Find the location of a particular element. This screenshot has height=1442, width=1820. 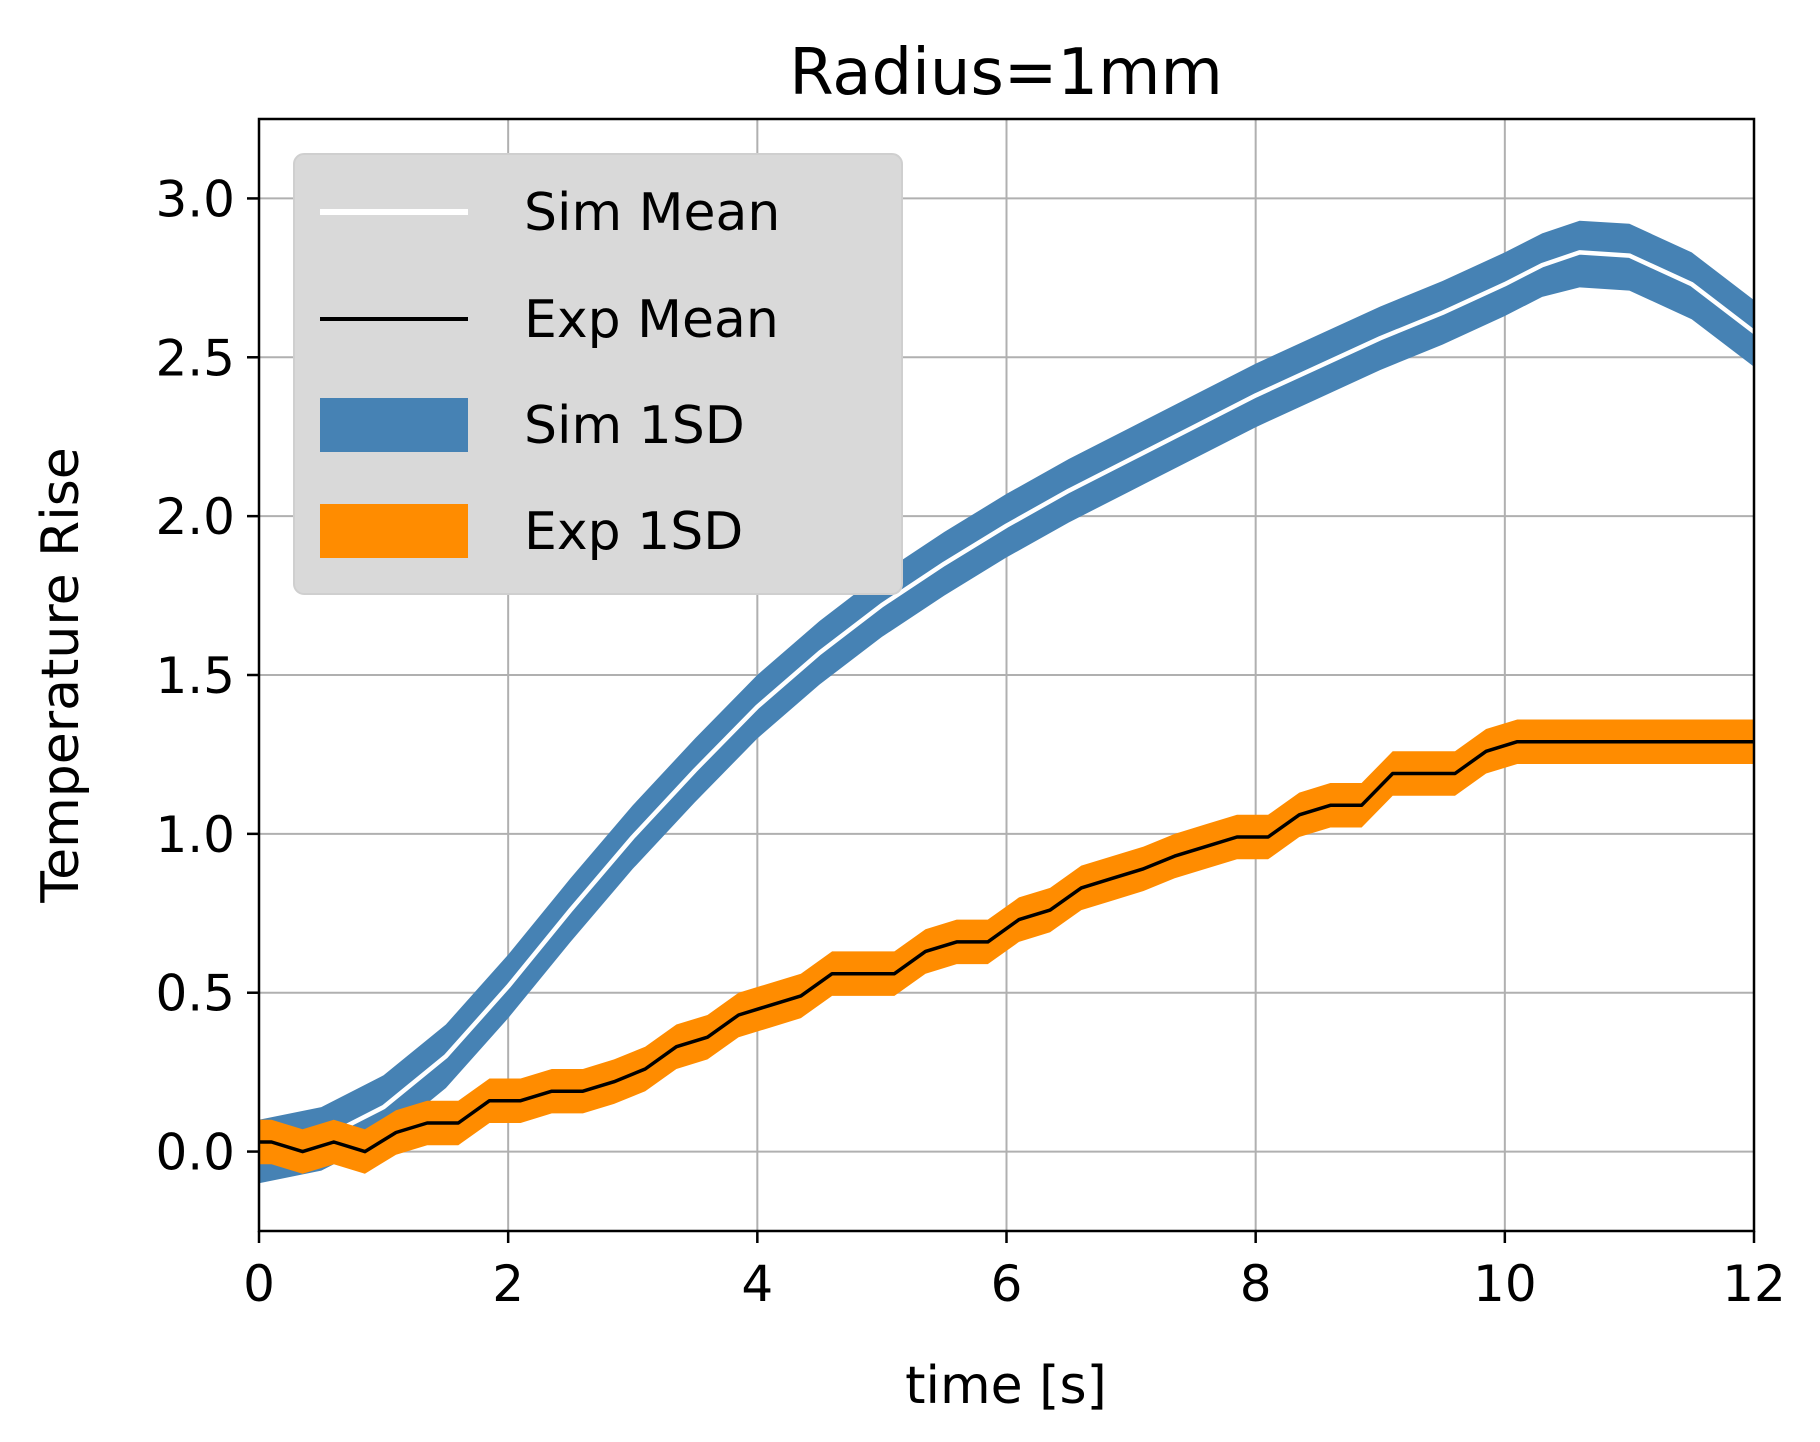

x-tick-label: 2 is located at coordinates (508, 1284).